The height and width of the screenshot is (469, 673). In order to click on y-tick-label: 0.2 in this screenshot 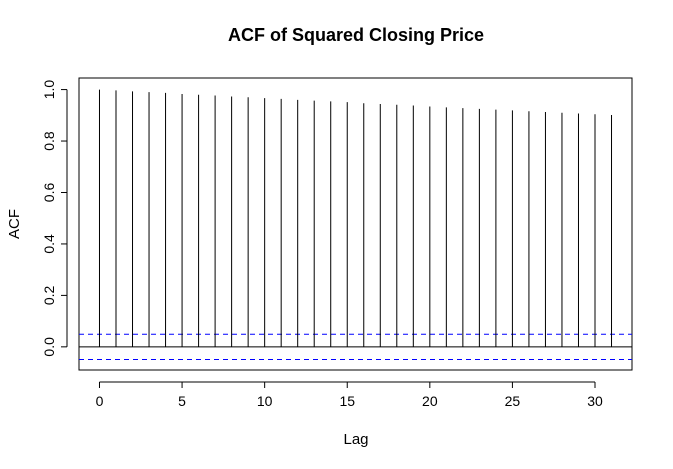, I will do `click(49, 295)`.